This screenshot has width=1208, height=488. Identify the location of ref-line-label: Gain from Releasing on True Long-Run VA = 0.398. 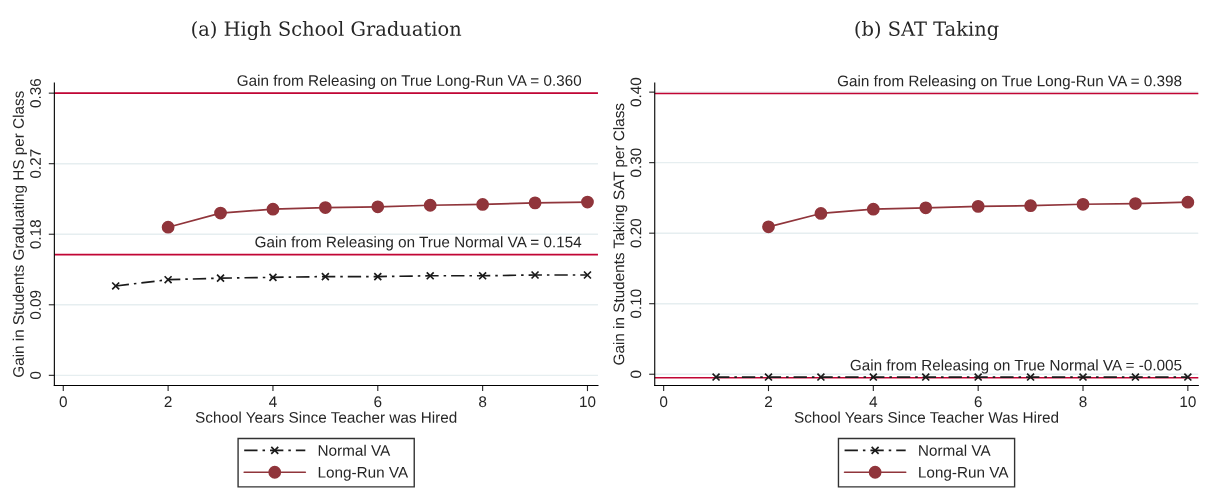
(1009, 82).